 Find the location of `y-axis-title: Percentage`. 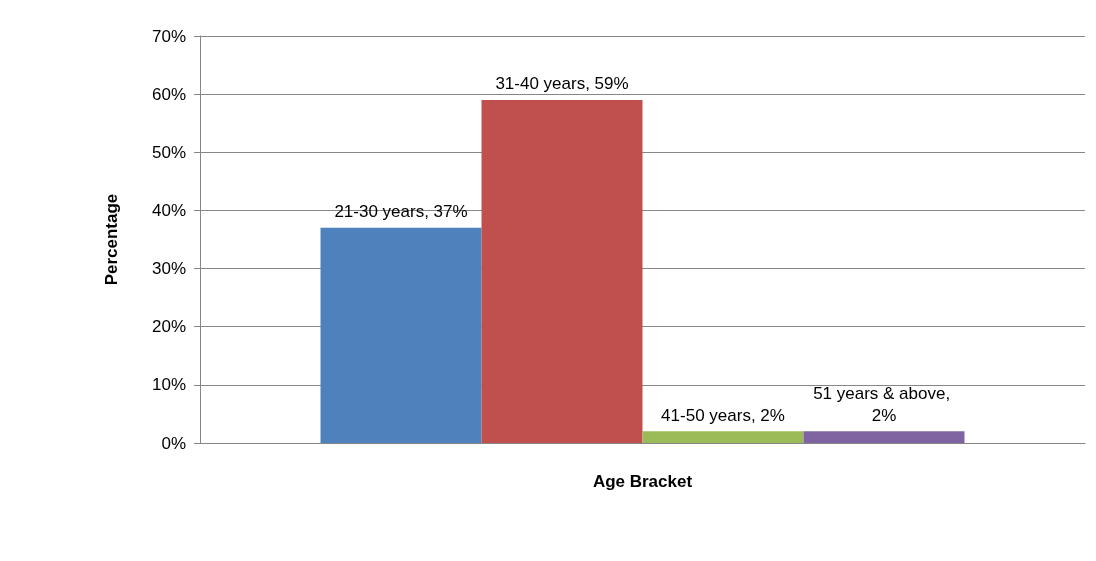

y-axis-title: Percentage is located at coordinates (111, 239).